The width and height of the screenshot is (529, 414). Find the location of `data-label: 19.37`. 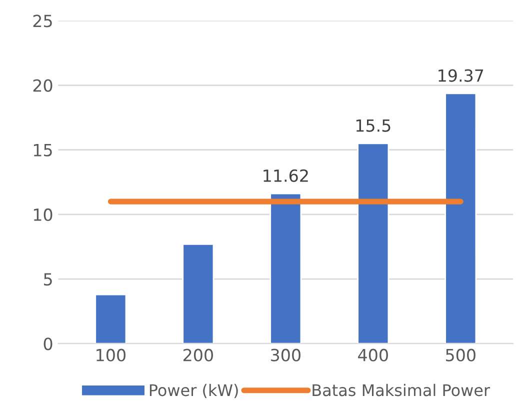

data-label: 19.37 is located at coordinates (461, 75).